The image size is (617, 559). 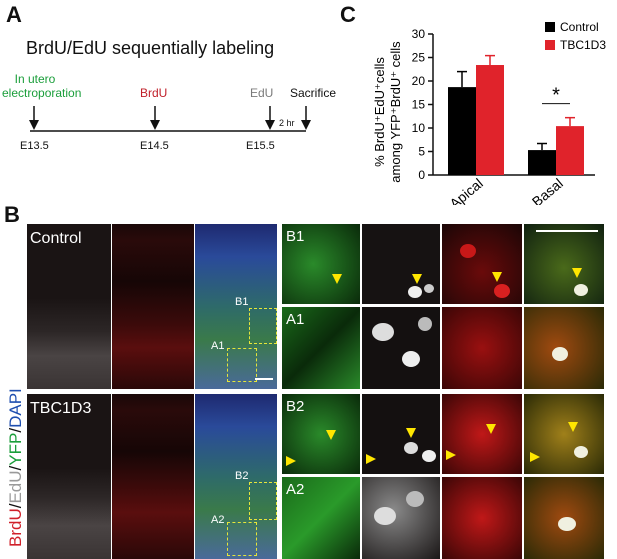 What do you see at coordinates (262, 93) in the screenshot?
I see `event-label-edu: EdU` at bounding box center [262, 93].